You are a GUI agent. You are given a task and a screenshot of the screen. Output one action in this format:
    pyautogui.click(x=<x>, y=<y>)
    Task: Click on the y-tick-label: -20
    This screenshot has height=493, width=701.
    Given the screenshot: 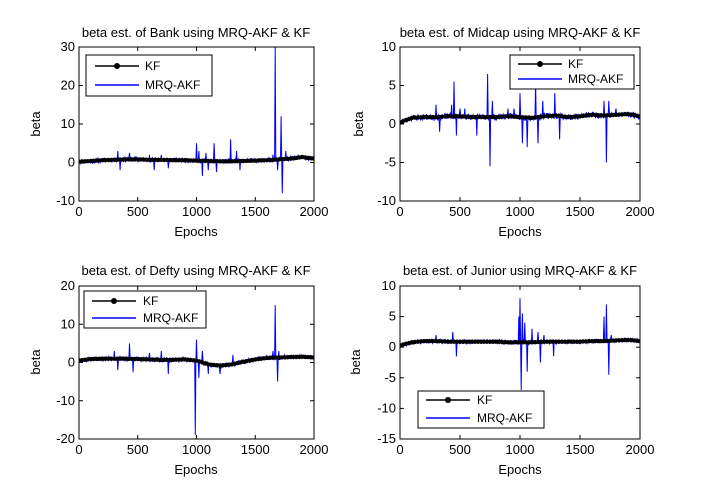 What is the action you would take?
    pyautogui.click(x=65, y=438)
    